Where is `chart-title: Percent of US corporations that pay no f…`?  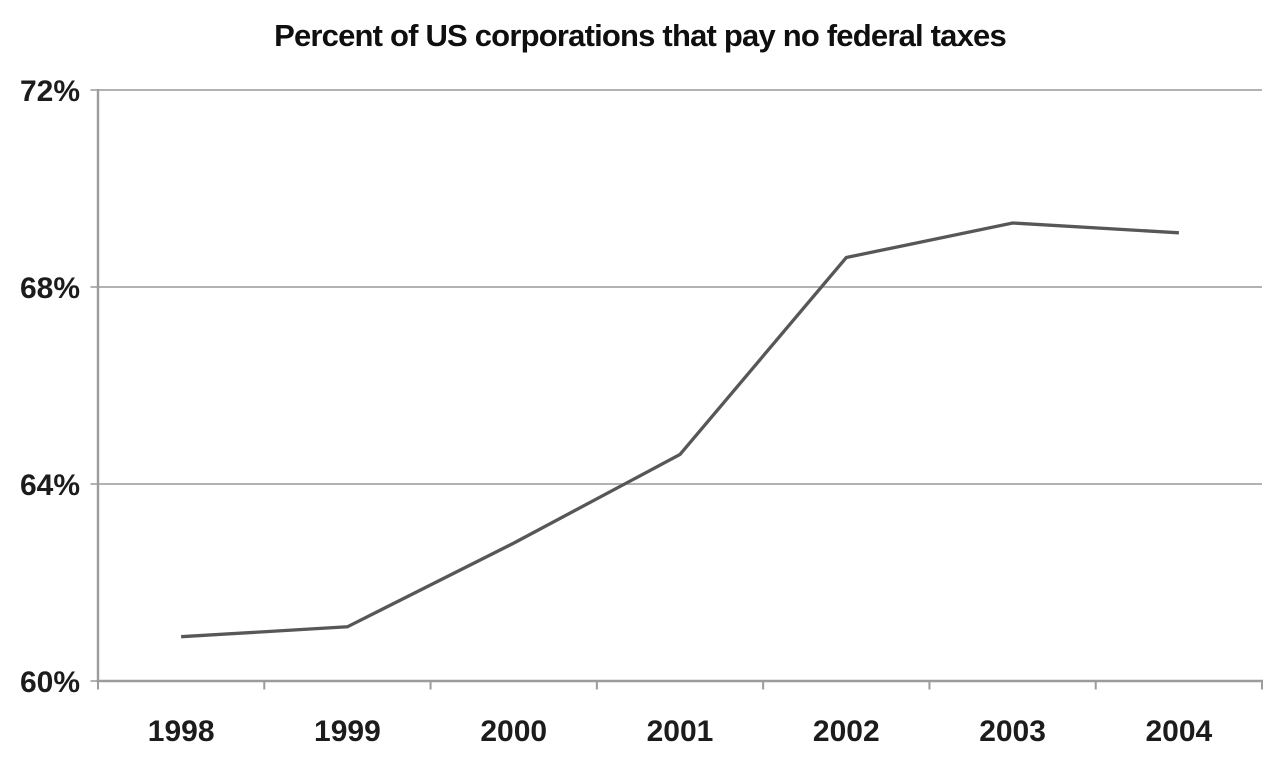 chart-title: Percent of US corporations that pay no f… is located at coordinates (640, 35).